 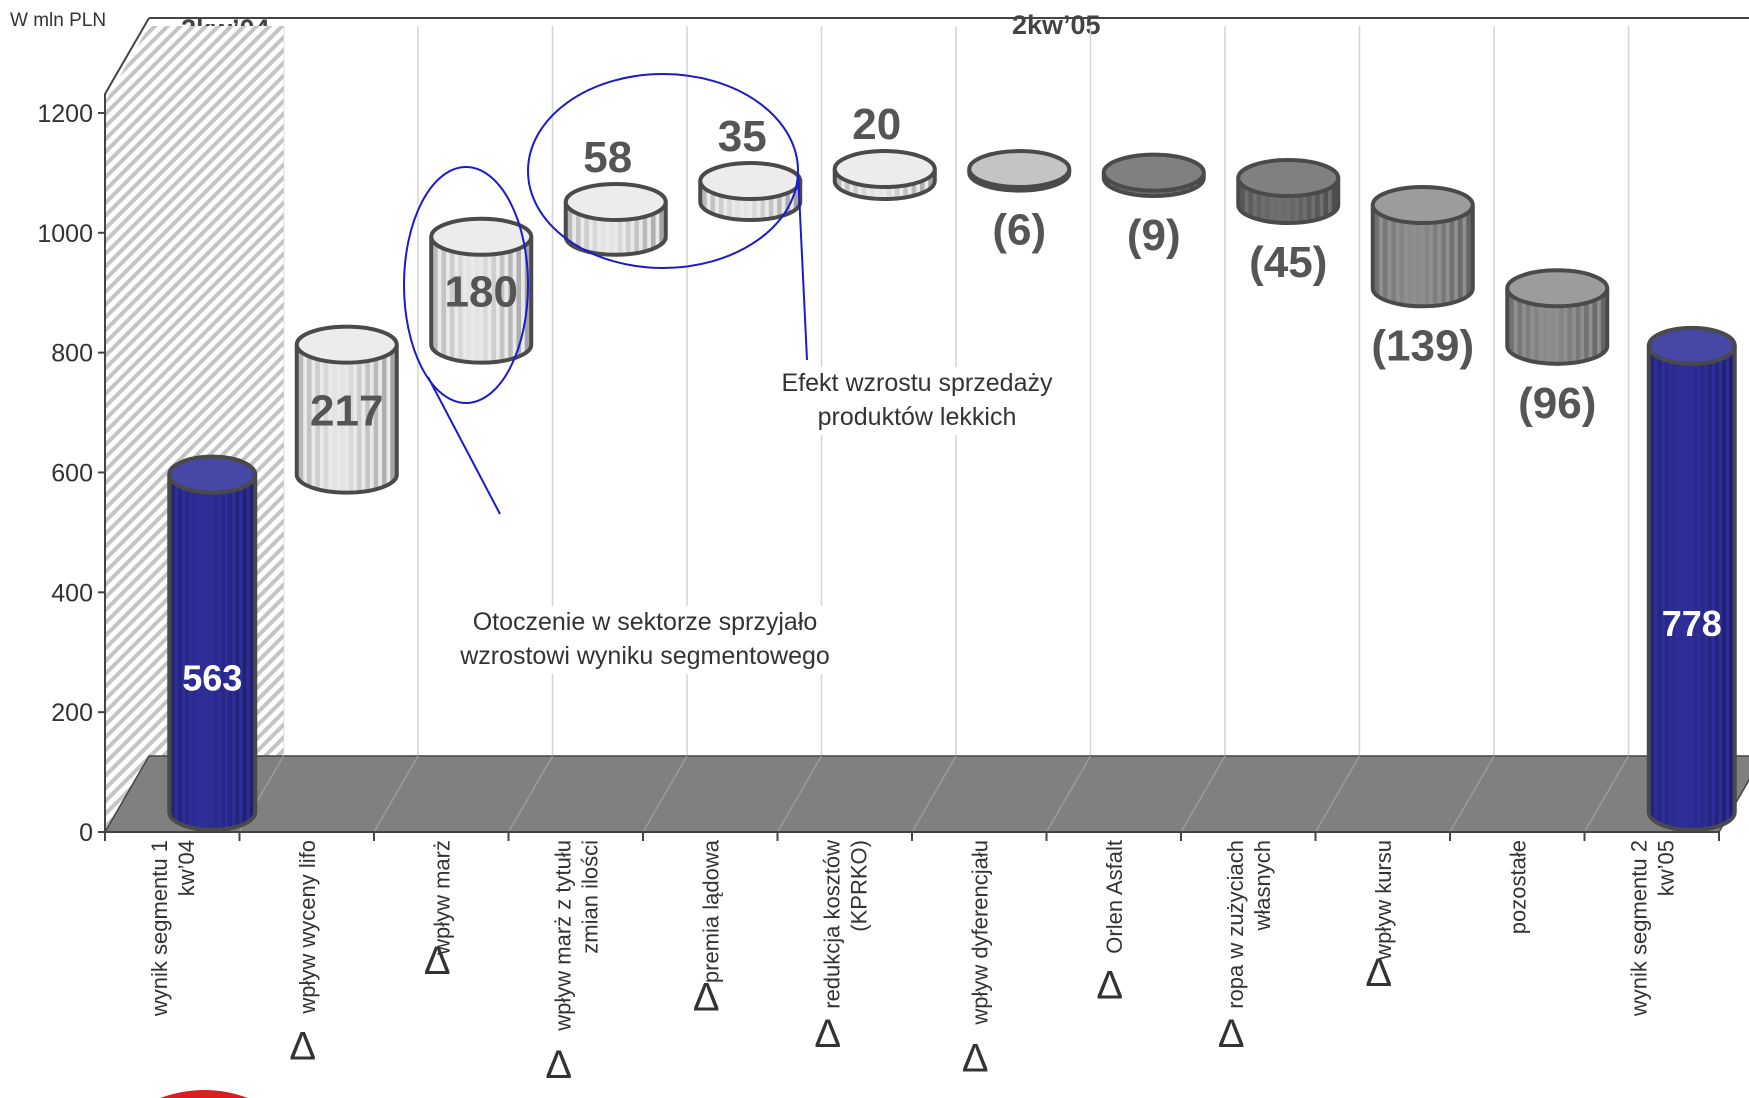 I want to click on annotation-ellipse-margins, so click(x=466, y=285).